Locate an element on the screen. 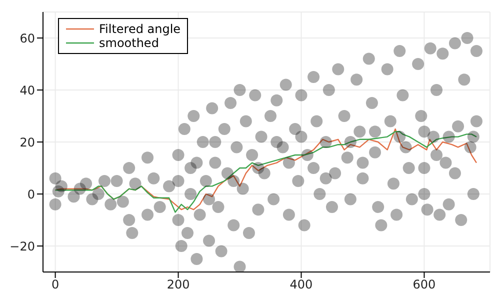  y-tick-label: 60 is located at coordinates (27, 38).